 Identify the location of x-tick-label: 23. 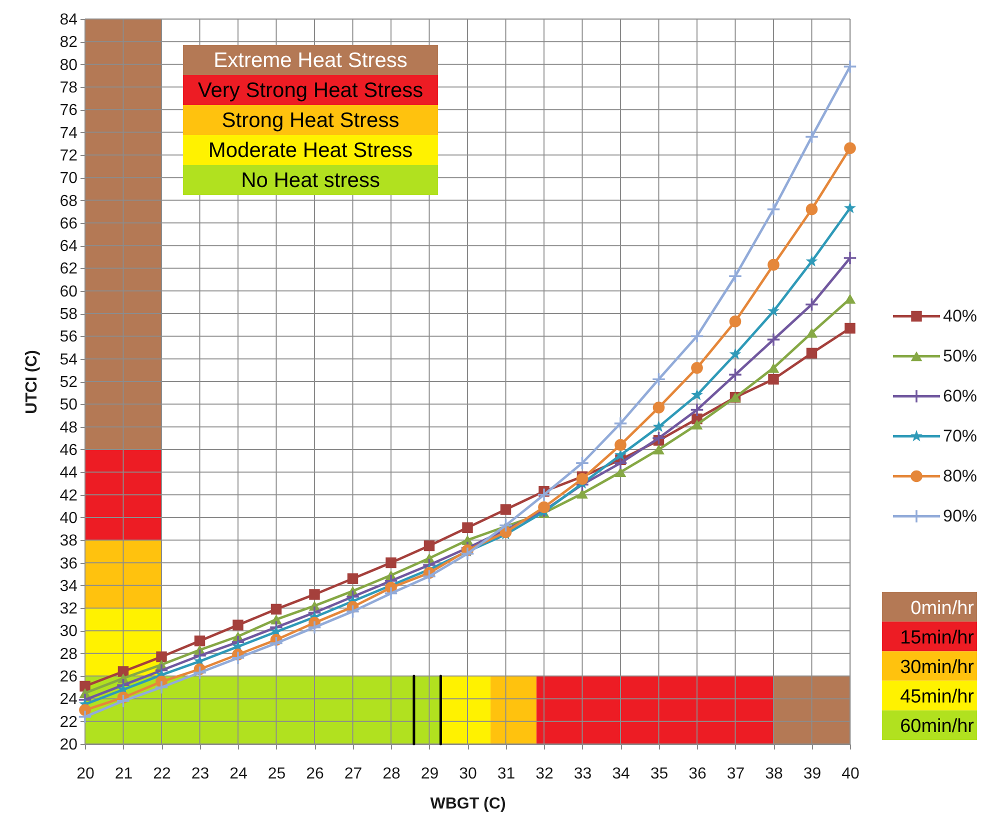
(200, 774).